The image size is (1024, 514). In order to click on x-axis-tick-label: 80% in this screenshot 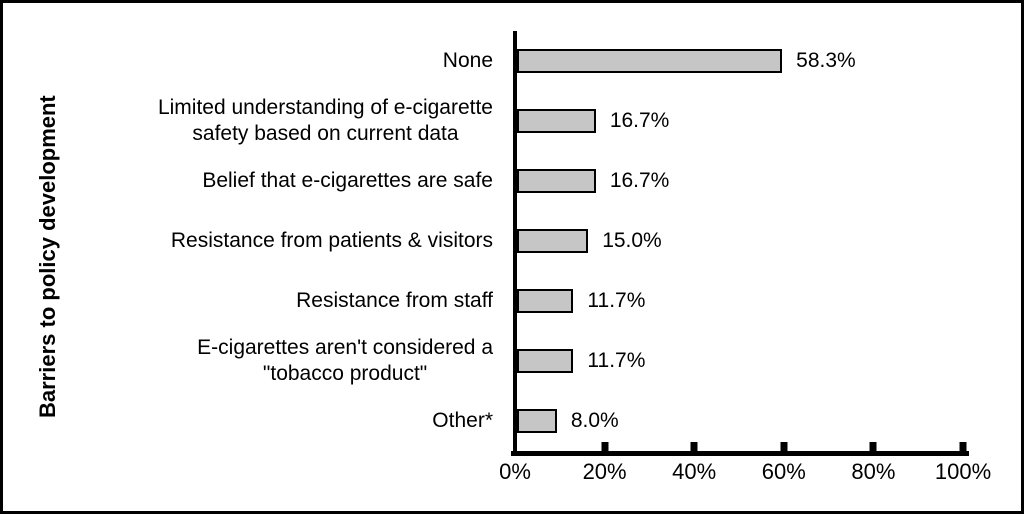, I will do `click(873, 471)`.